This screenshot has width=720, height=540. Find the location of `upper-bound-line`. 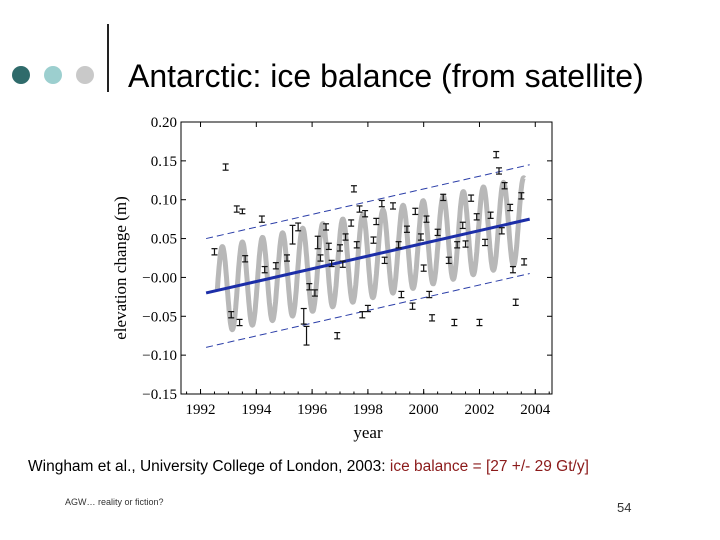

upper-bound-line is located at coordinates (367, 202).